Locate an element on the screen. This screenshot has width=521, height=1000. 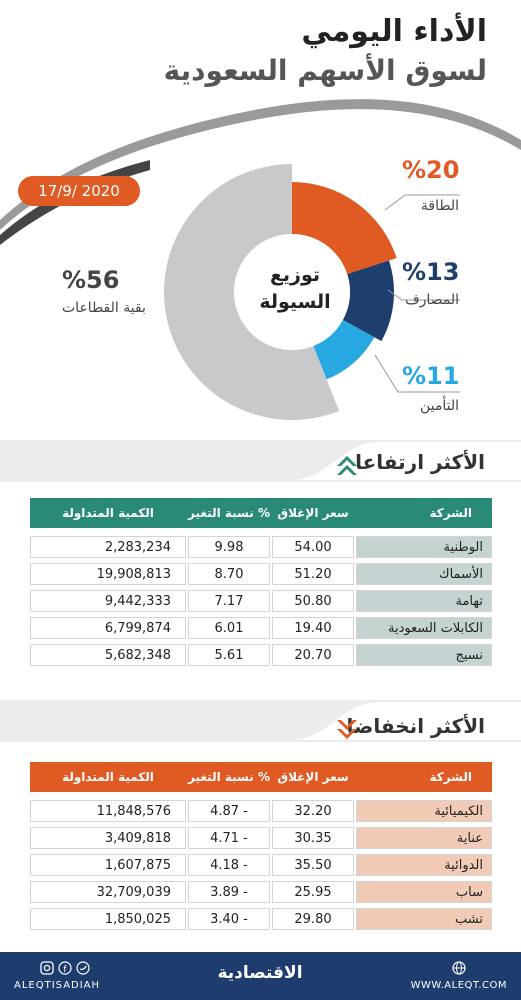
change-cell: 3.40 - is located at coordinates (229, 919).